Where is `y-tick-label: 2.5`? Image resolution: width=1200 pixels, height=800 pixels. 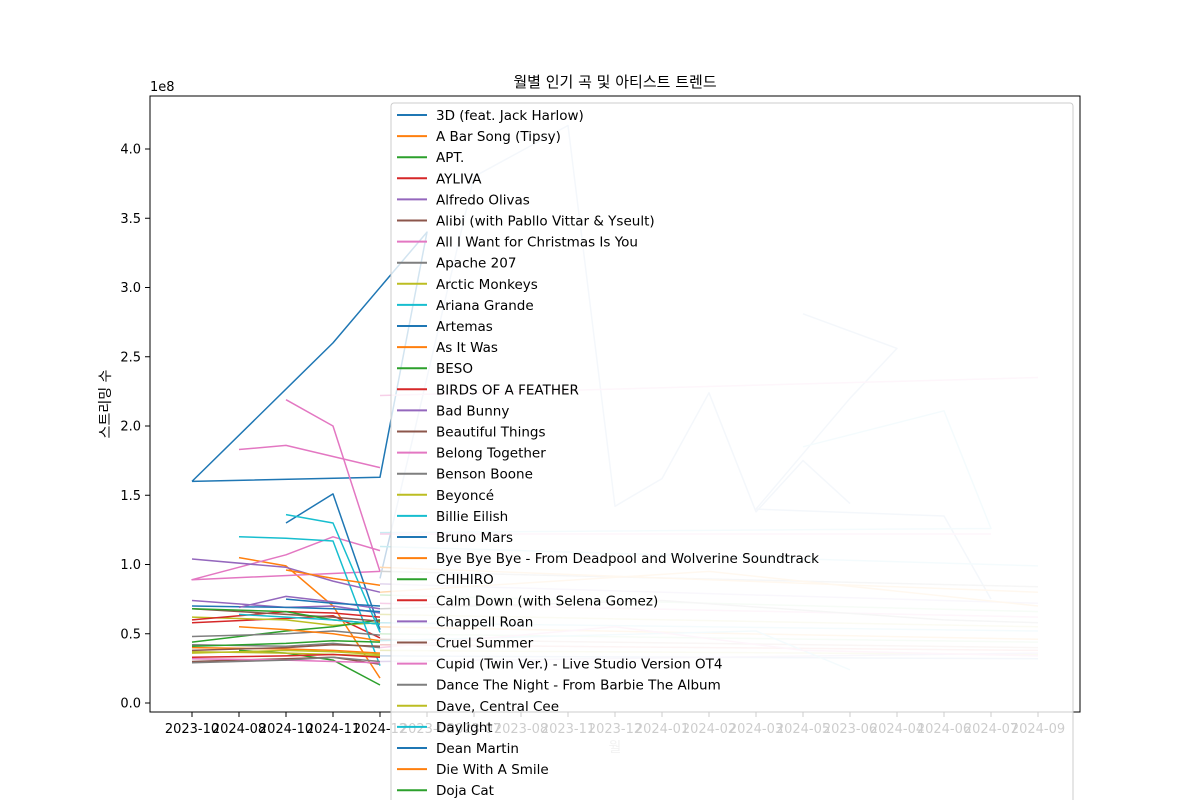 y-tick-label: 2.5 is located at coordinates (130, 357).